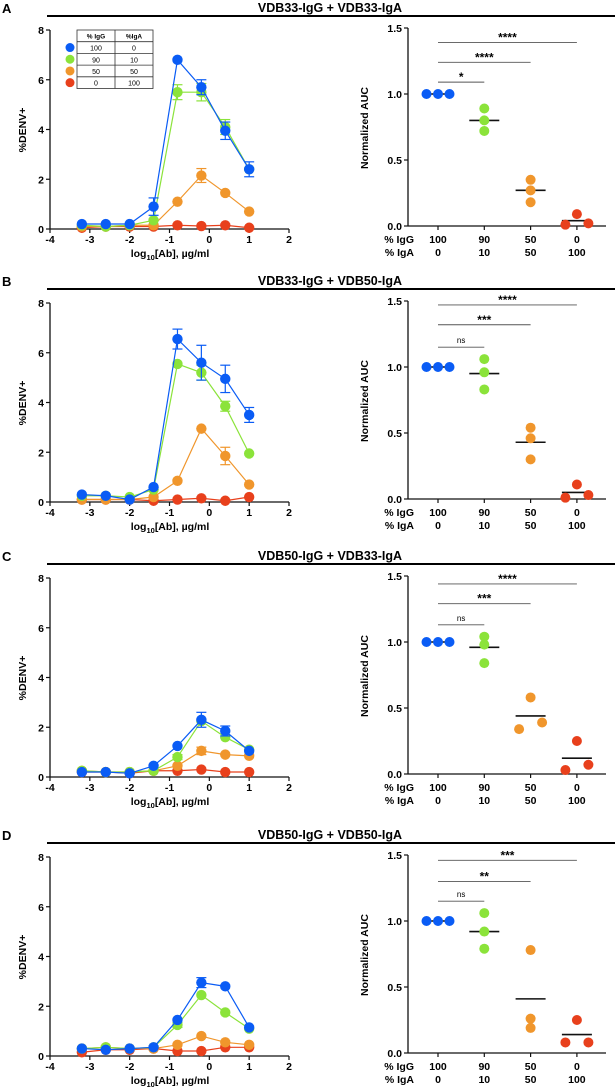  Describe the element at coordinates (7, 8) in the screenshot. I see `panel-letter: A` at that location.